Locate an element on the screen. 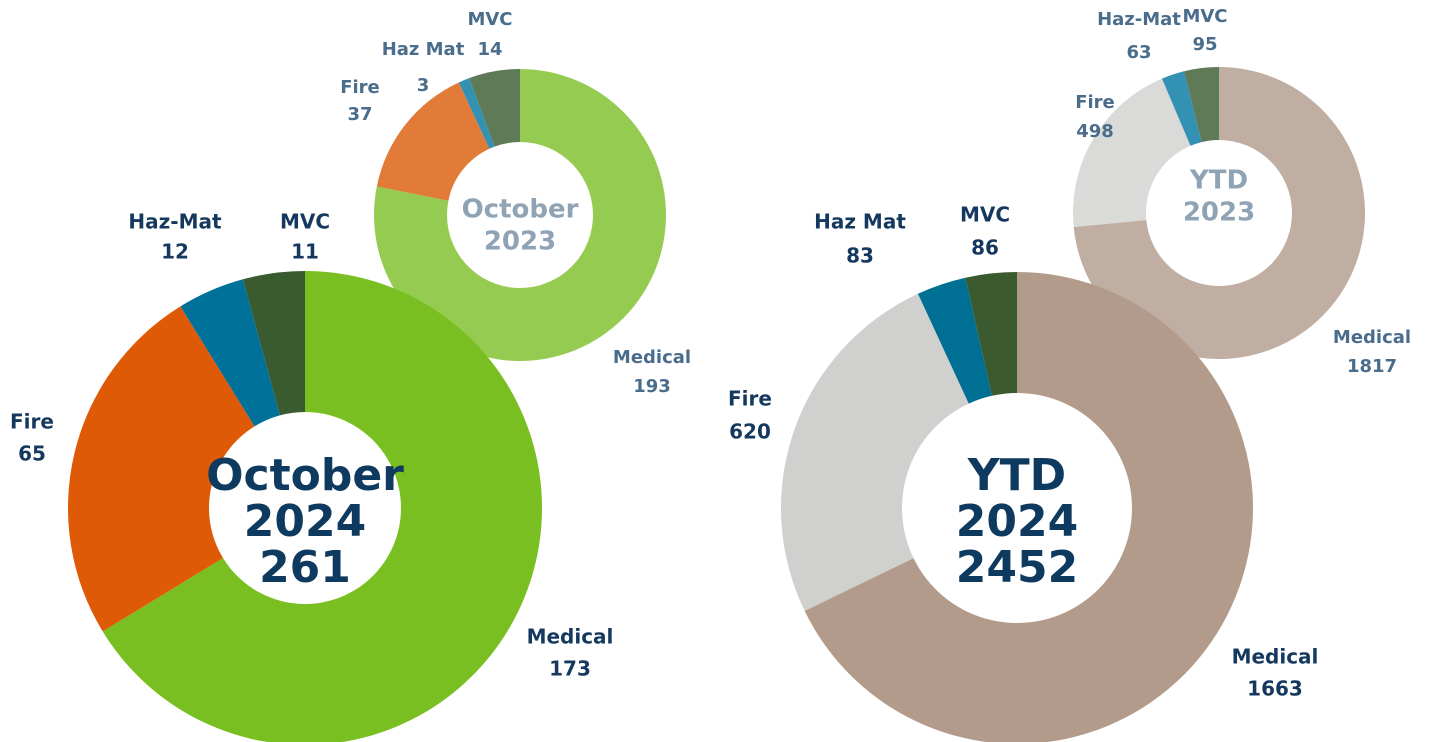 The height and width of the screenshot is (742, 1434). slice-value: 193 is located at coordinates (652, 386).